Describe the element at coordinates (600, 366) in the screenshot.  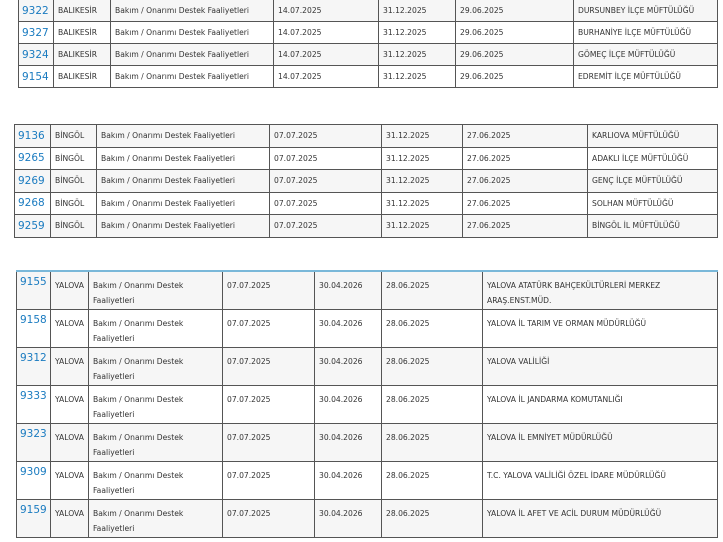
I see `institution-cell: YALOVA VALİLİĞİ` at that location.